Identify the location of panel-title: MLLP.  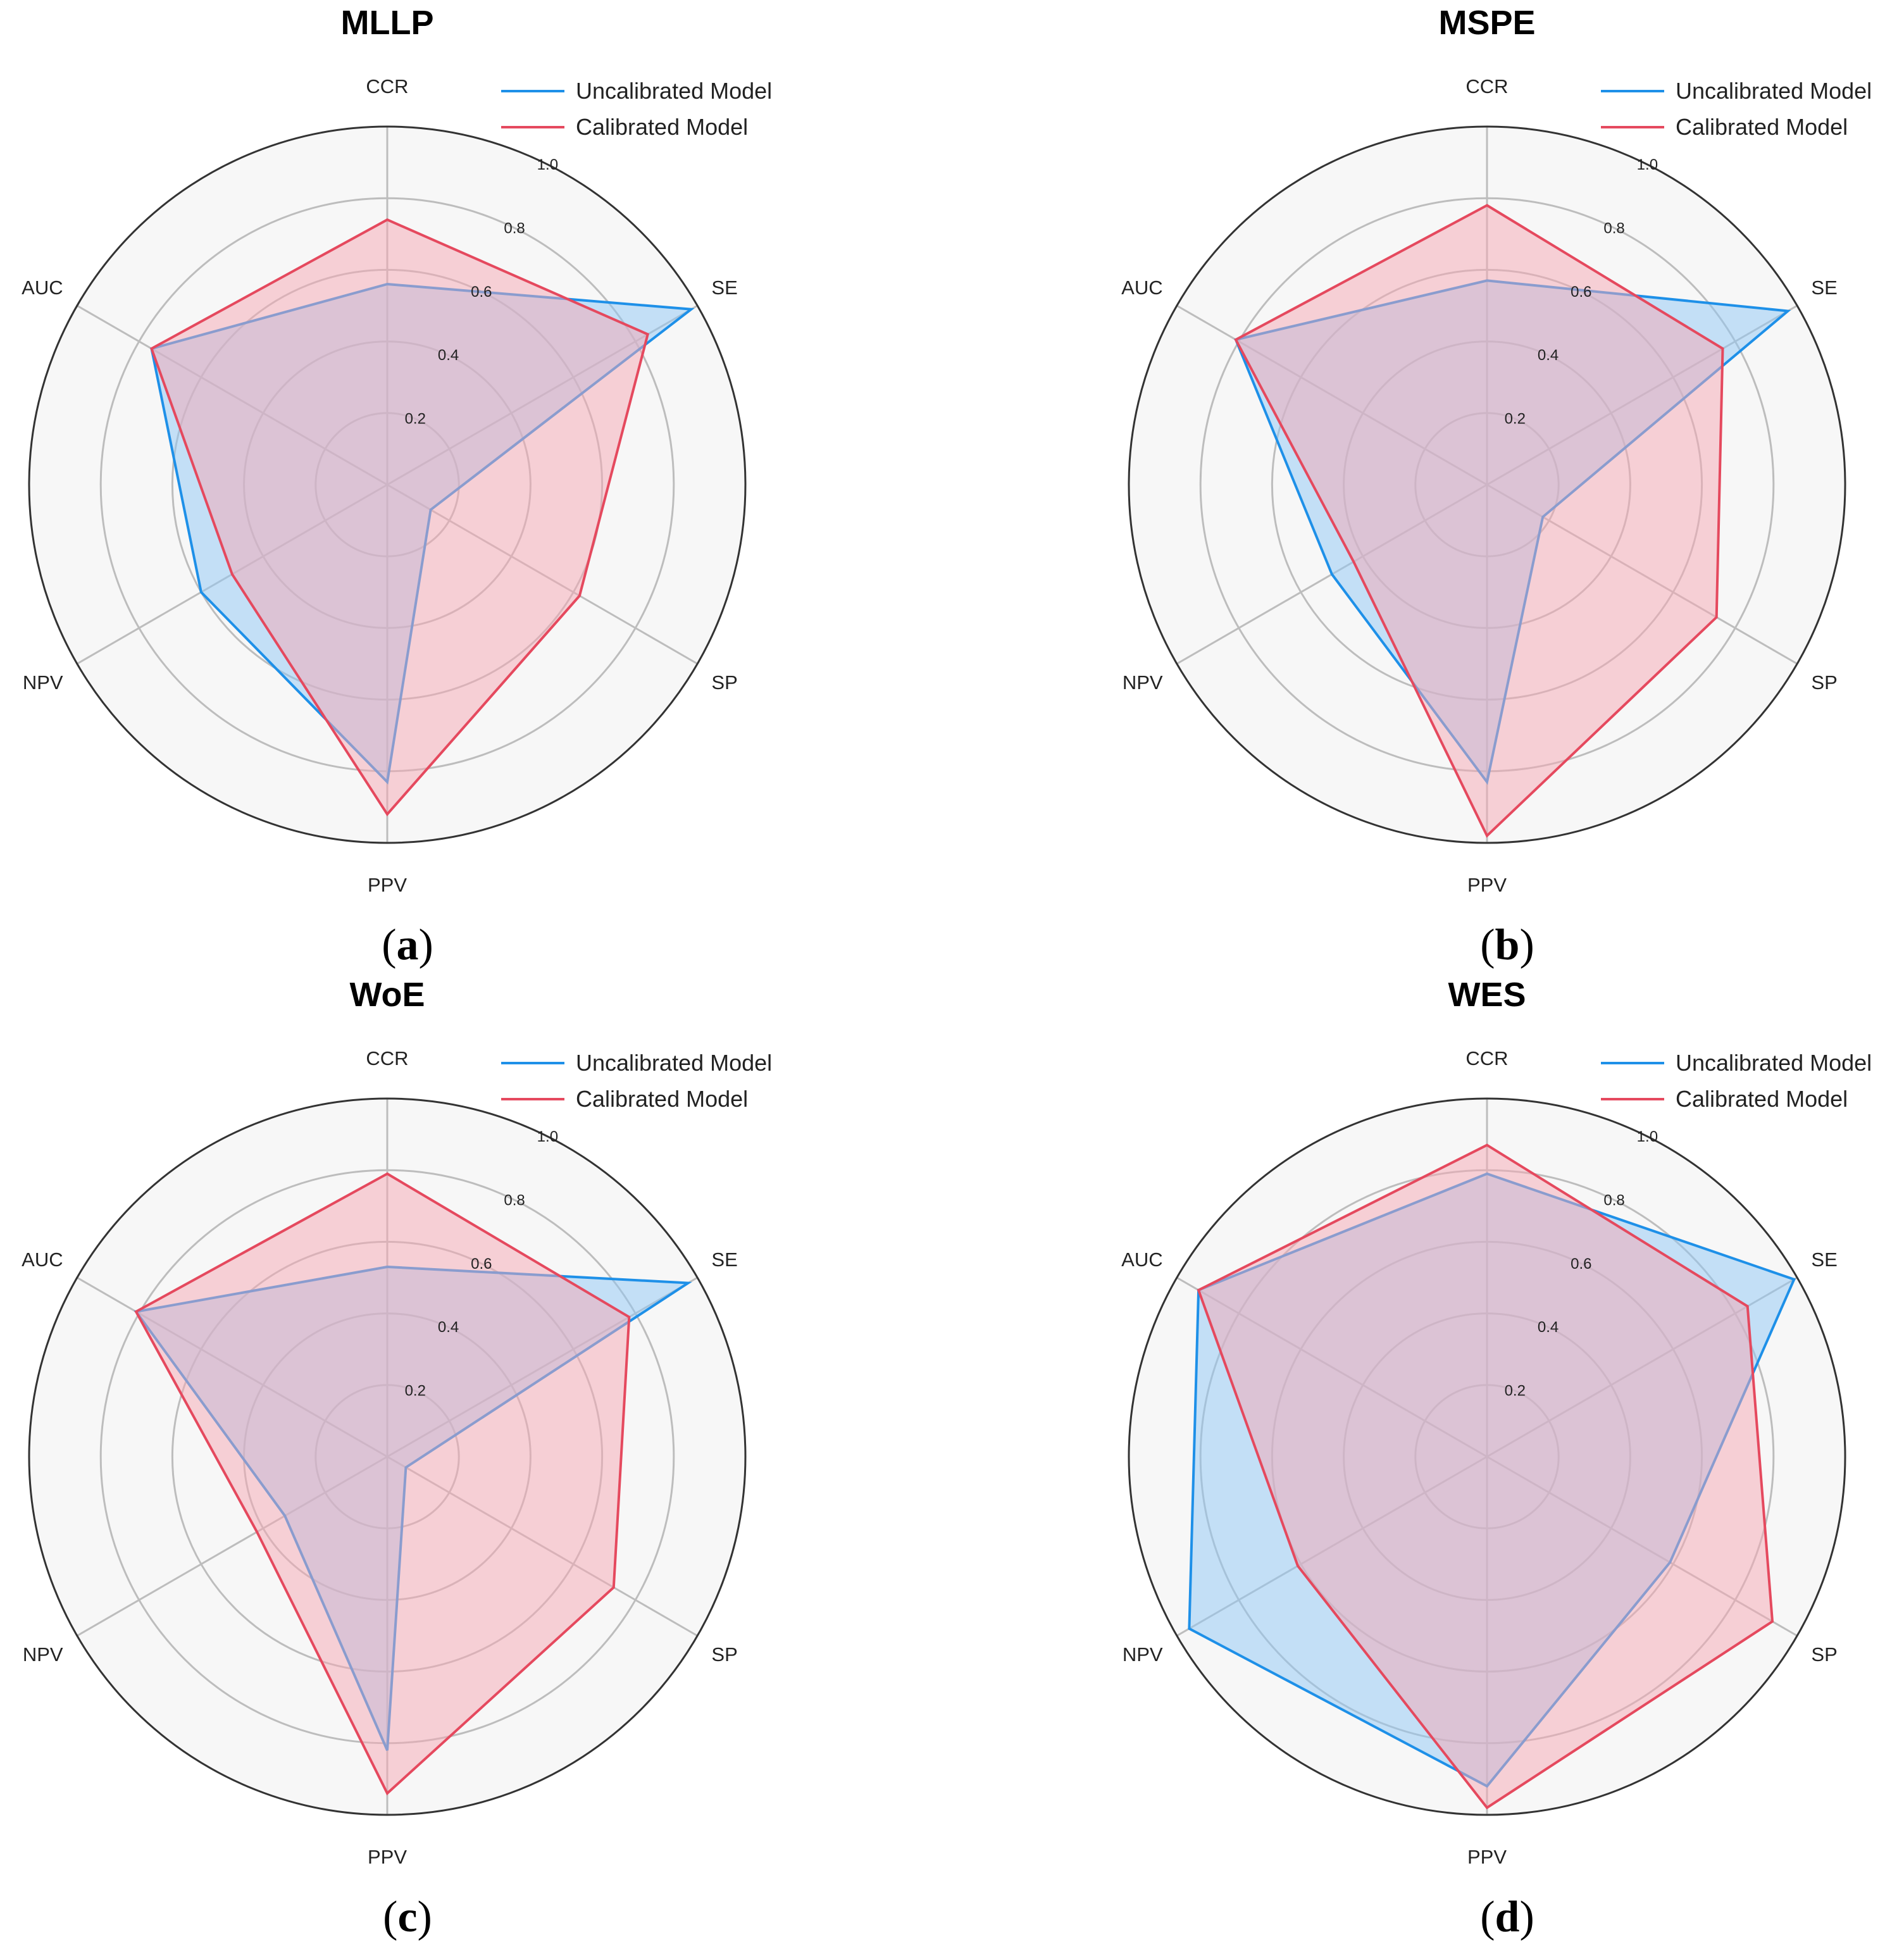
(387, 23).